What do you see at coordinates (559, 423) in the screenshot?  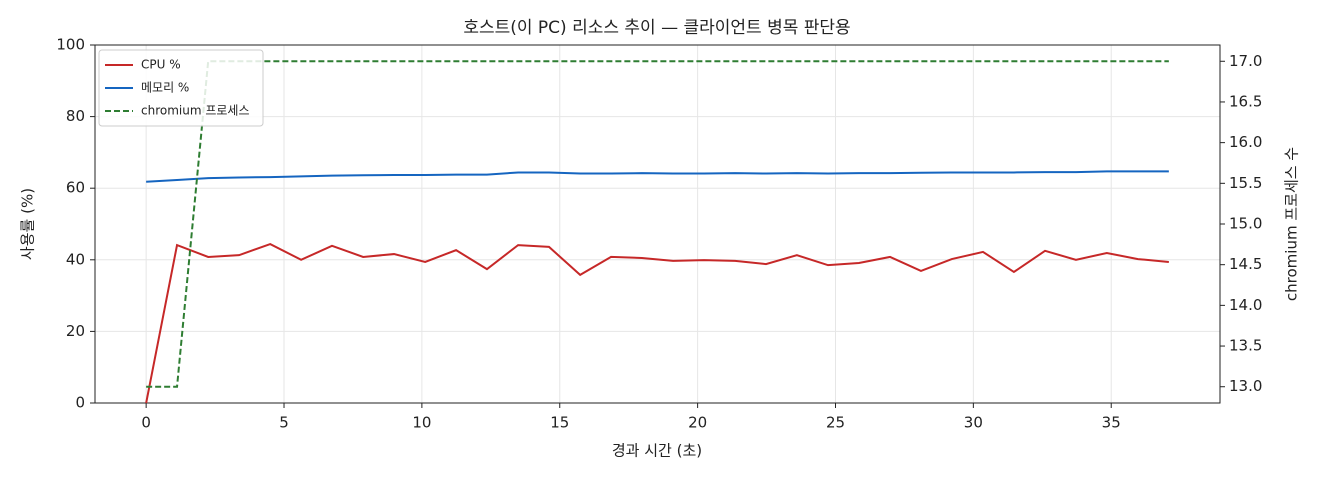 I see `x-tick-label: 15` at bounding box center [559, 423].